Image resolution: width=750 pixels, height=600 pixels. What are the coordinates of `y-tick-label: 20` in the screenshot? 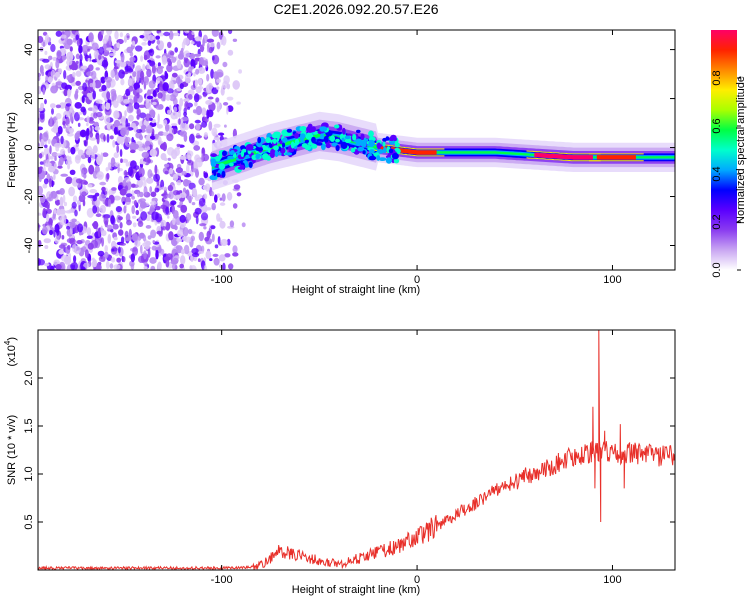 It's located at (29, 98).